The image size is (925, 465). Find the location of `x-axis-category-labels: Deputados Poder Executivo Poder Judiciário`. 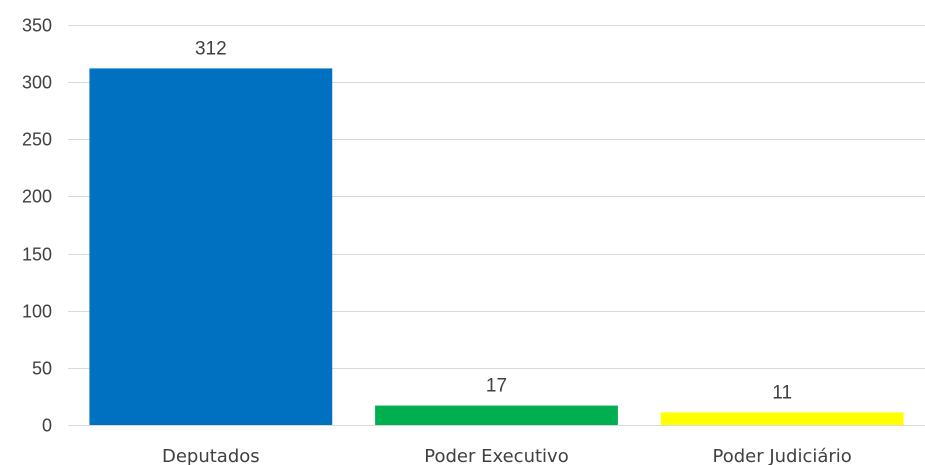

x-axis-category-labels: Deputados Poder Executivo Poder Judiciário is located at coordinates (507, 455).